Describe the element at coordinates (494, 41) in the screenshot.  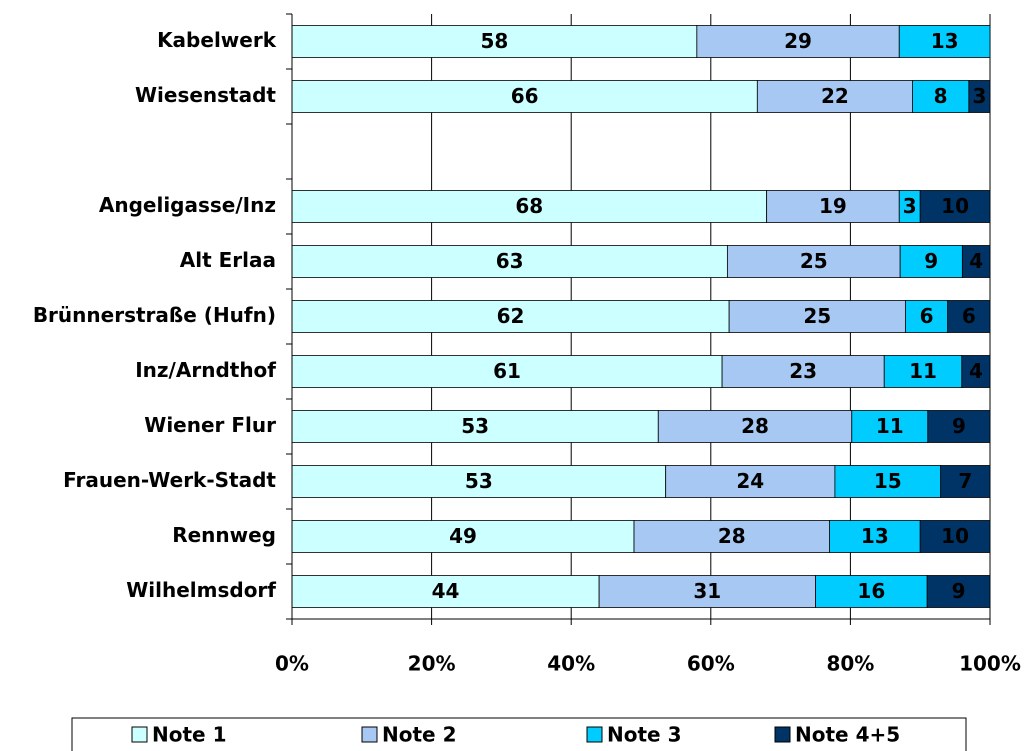
I see `value-label: 58` at that location.